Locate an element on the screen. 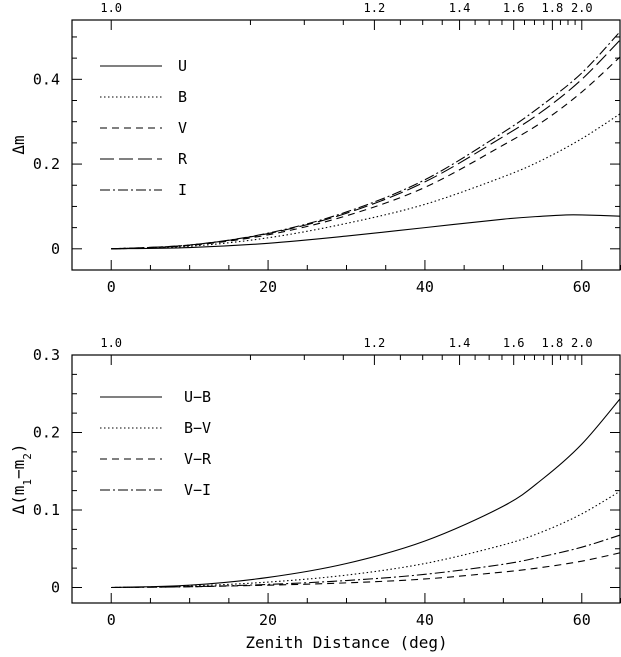 The height and width of the screenshot is (657, 621). y-axis-title: Δm is located at coordinates (18, 144).